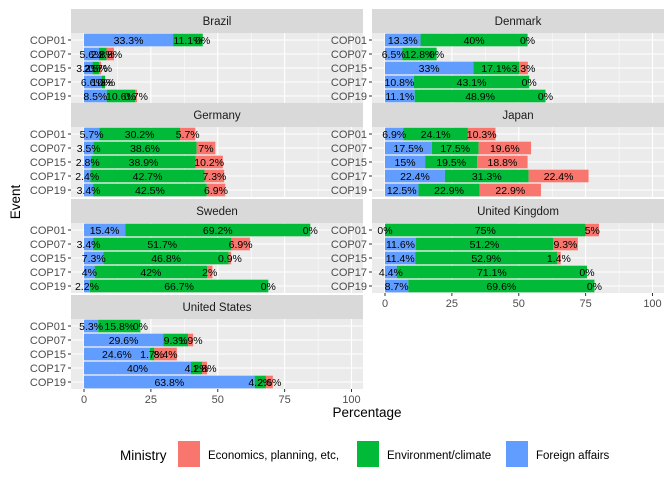 This screenshot has height=485, width=672. Describe the element at coordinates (435, 134) in the screenshot. I see `bar-japan-cop01-environment` at that location.